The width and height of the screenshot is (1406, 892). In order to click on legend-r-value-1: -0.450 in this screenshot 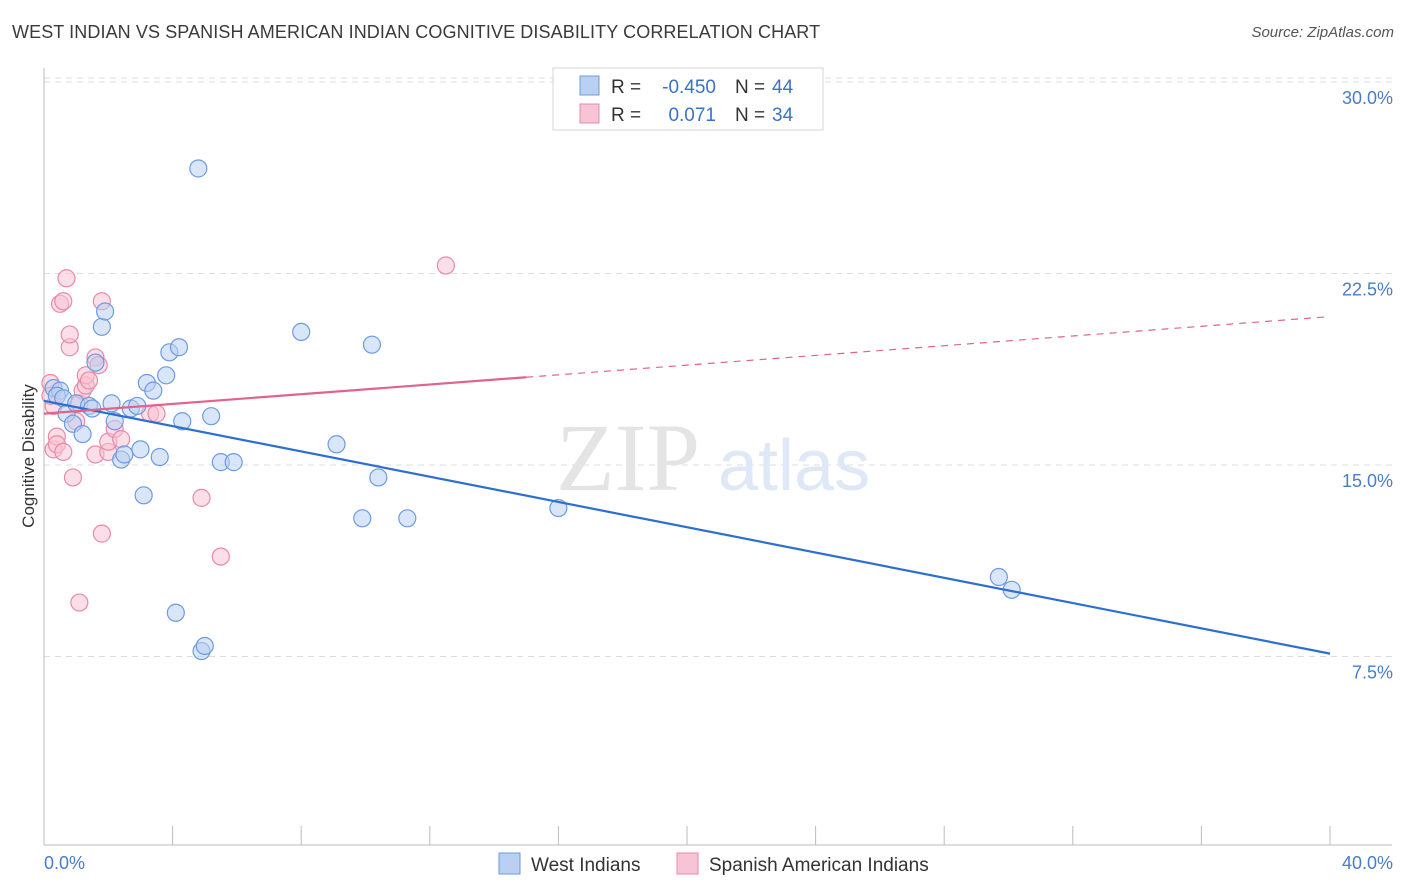, I will do `click(689, 87)`.